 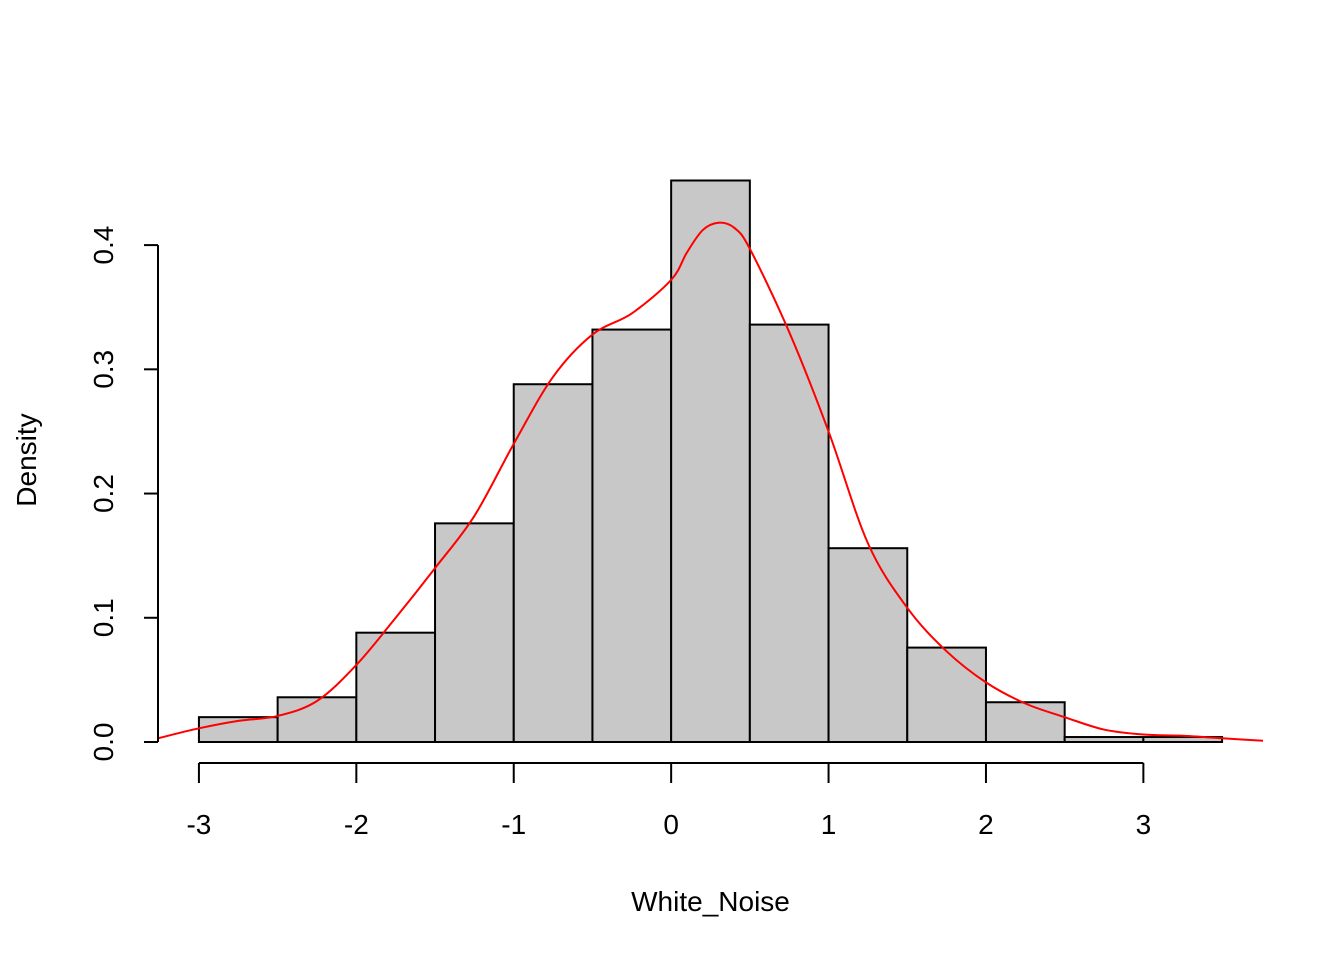 I want to click on y-tick-label-0: 0.0, so click(x=103, y=742).